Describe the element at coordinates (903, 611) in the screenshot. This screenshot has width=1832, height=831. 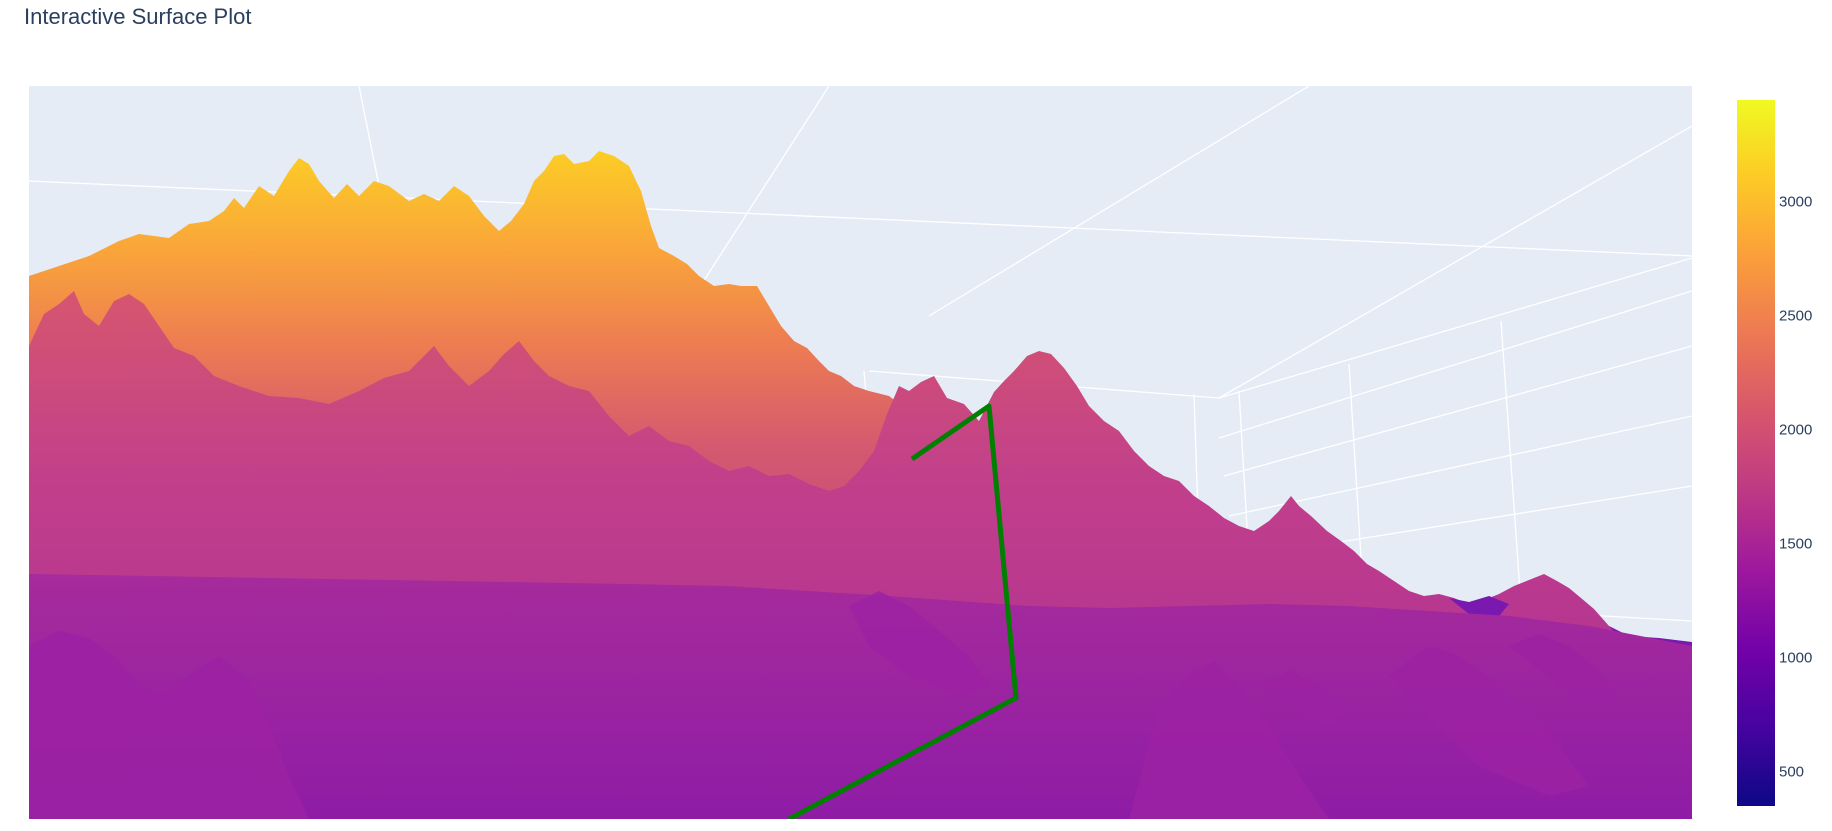
I see `trace-line` at that location.